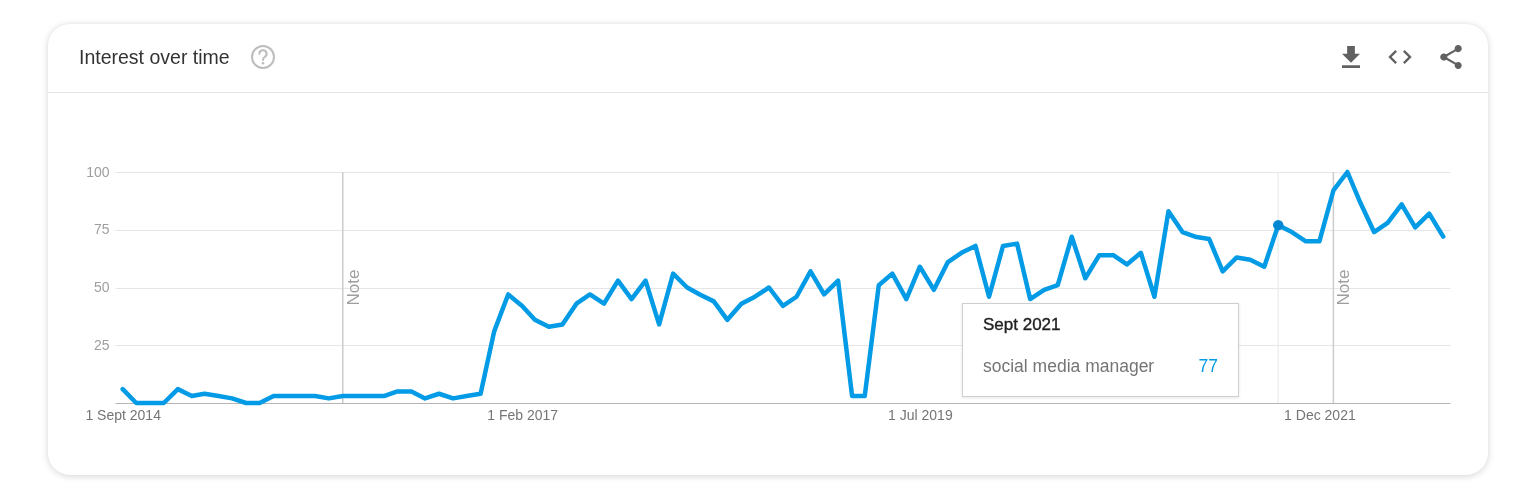 The image size is (1536, 499). I want to click on tooltip-box: Sept 2021 social media manager 77, so click(1100, 350).